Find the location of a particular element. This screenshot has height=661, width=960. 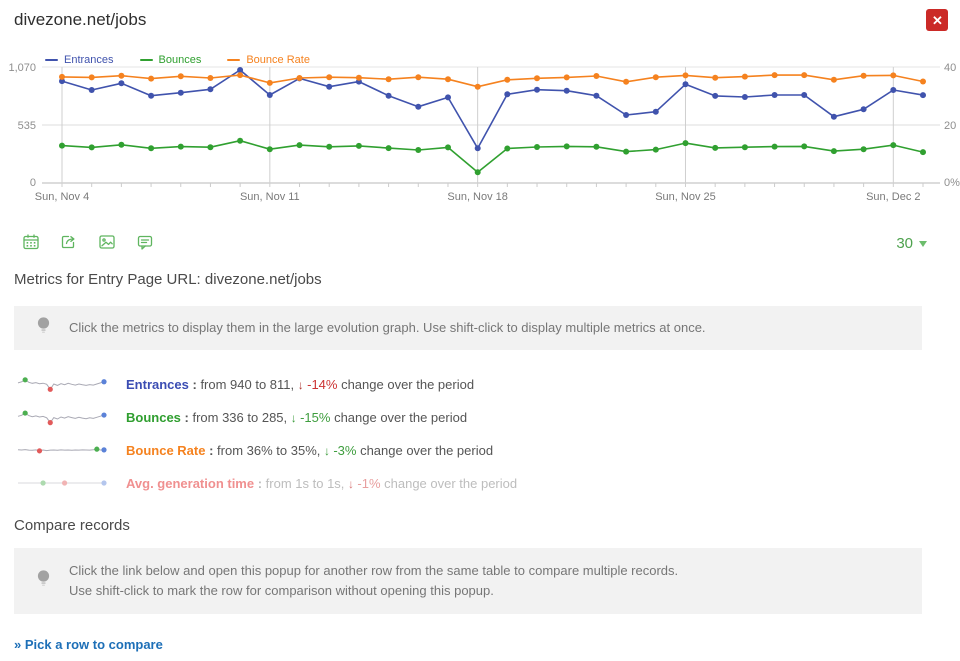

y-axis-right-tick: 0% is located at coordinates (952, 183).